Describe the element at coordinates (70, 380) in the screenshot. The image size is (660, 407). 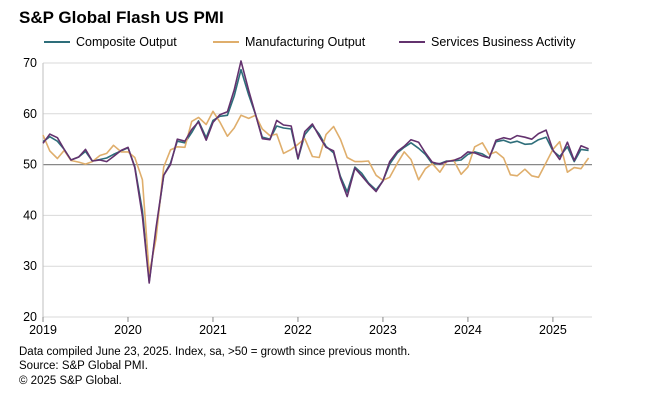
I see `footer-copyright: © 2025 S&P Global.` at that location.